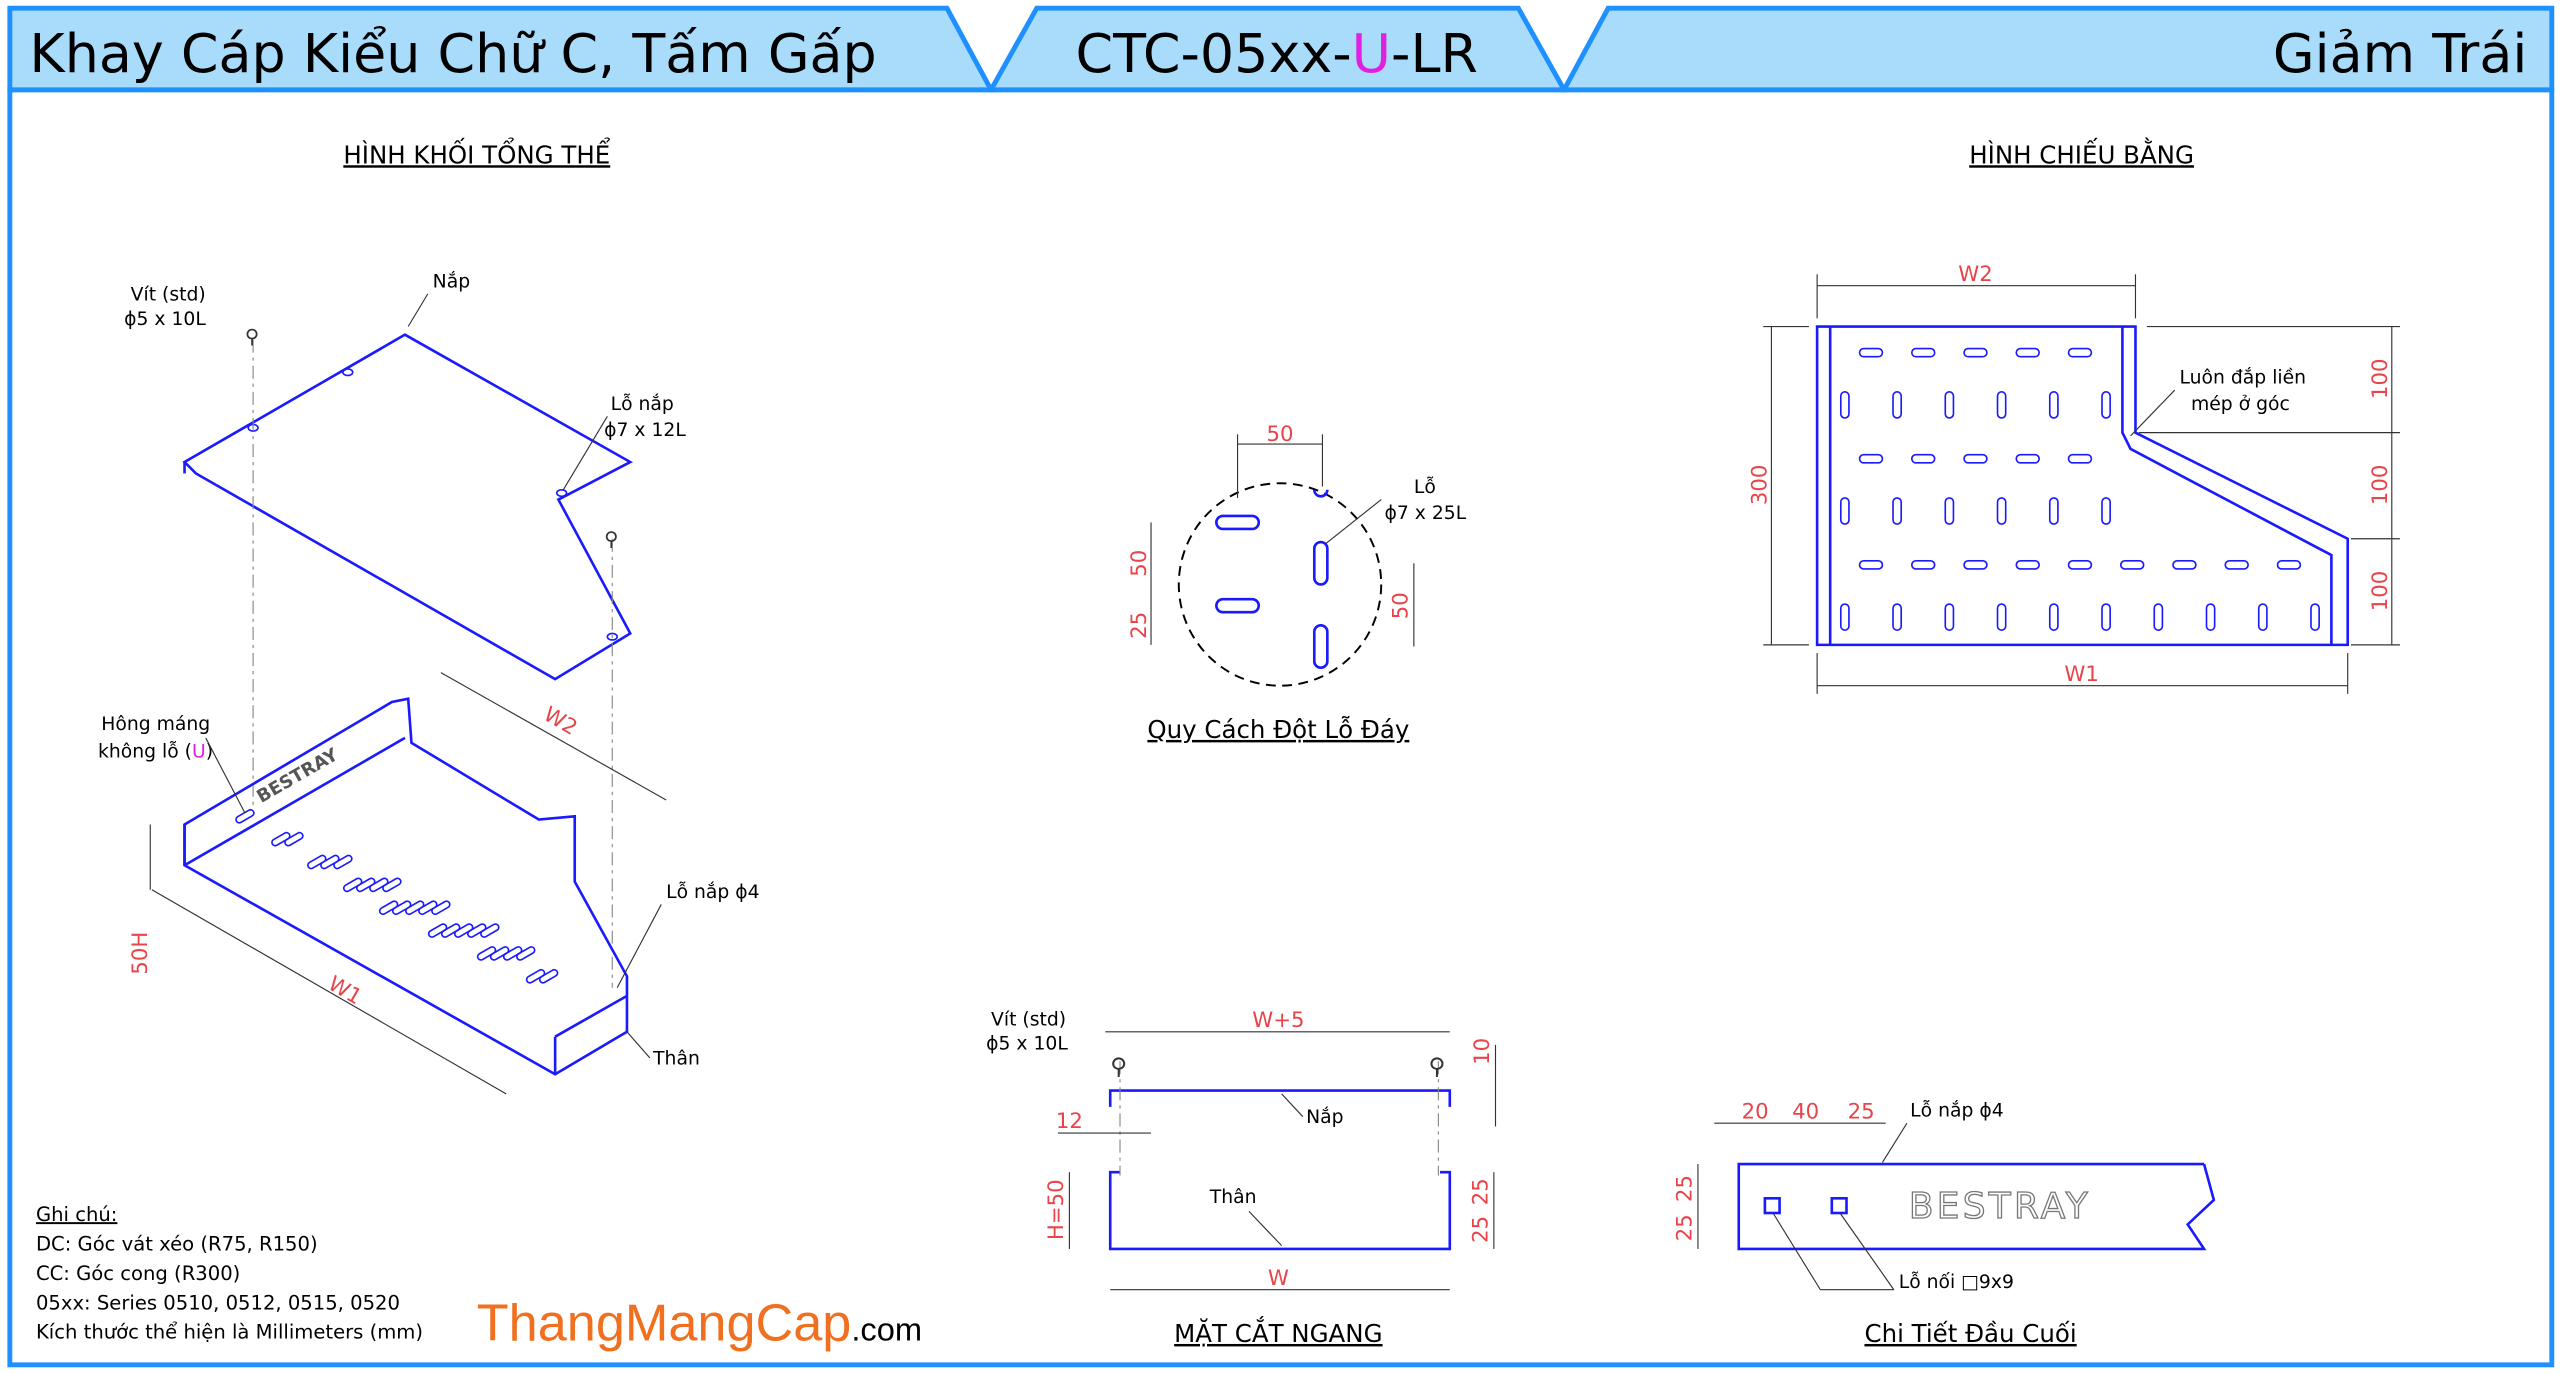 The height and width of the screenshot is (1373, 2560). Describe the element at coordinates (1028, 1019) in the screenshot. I see `svg-text: Vít (std)` at that location.